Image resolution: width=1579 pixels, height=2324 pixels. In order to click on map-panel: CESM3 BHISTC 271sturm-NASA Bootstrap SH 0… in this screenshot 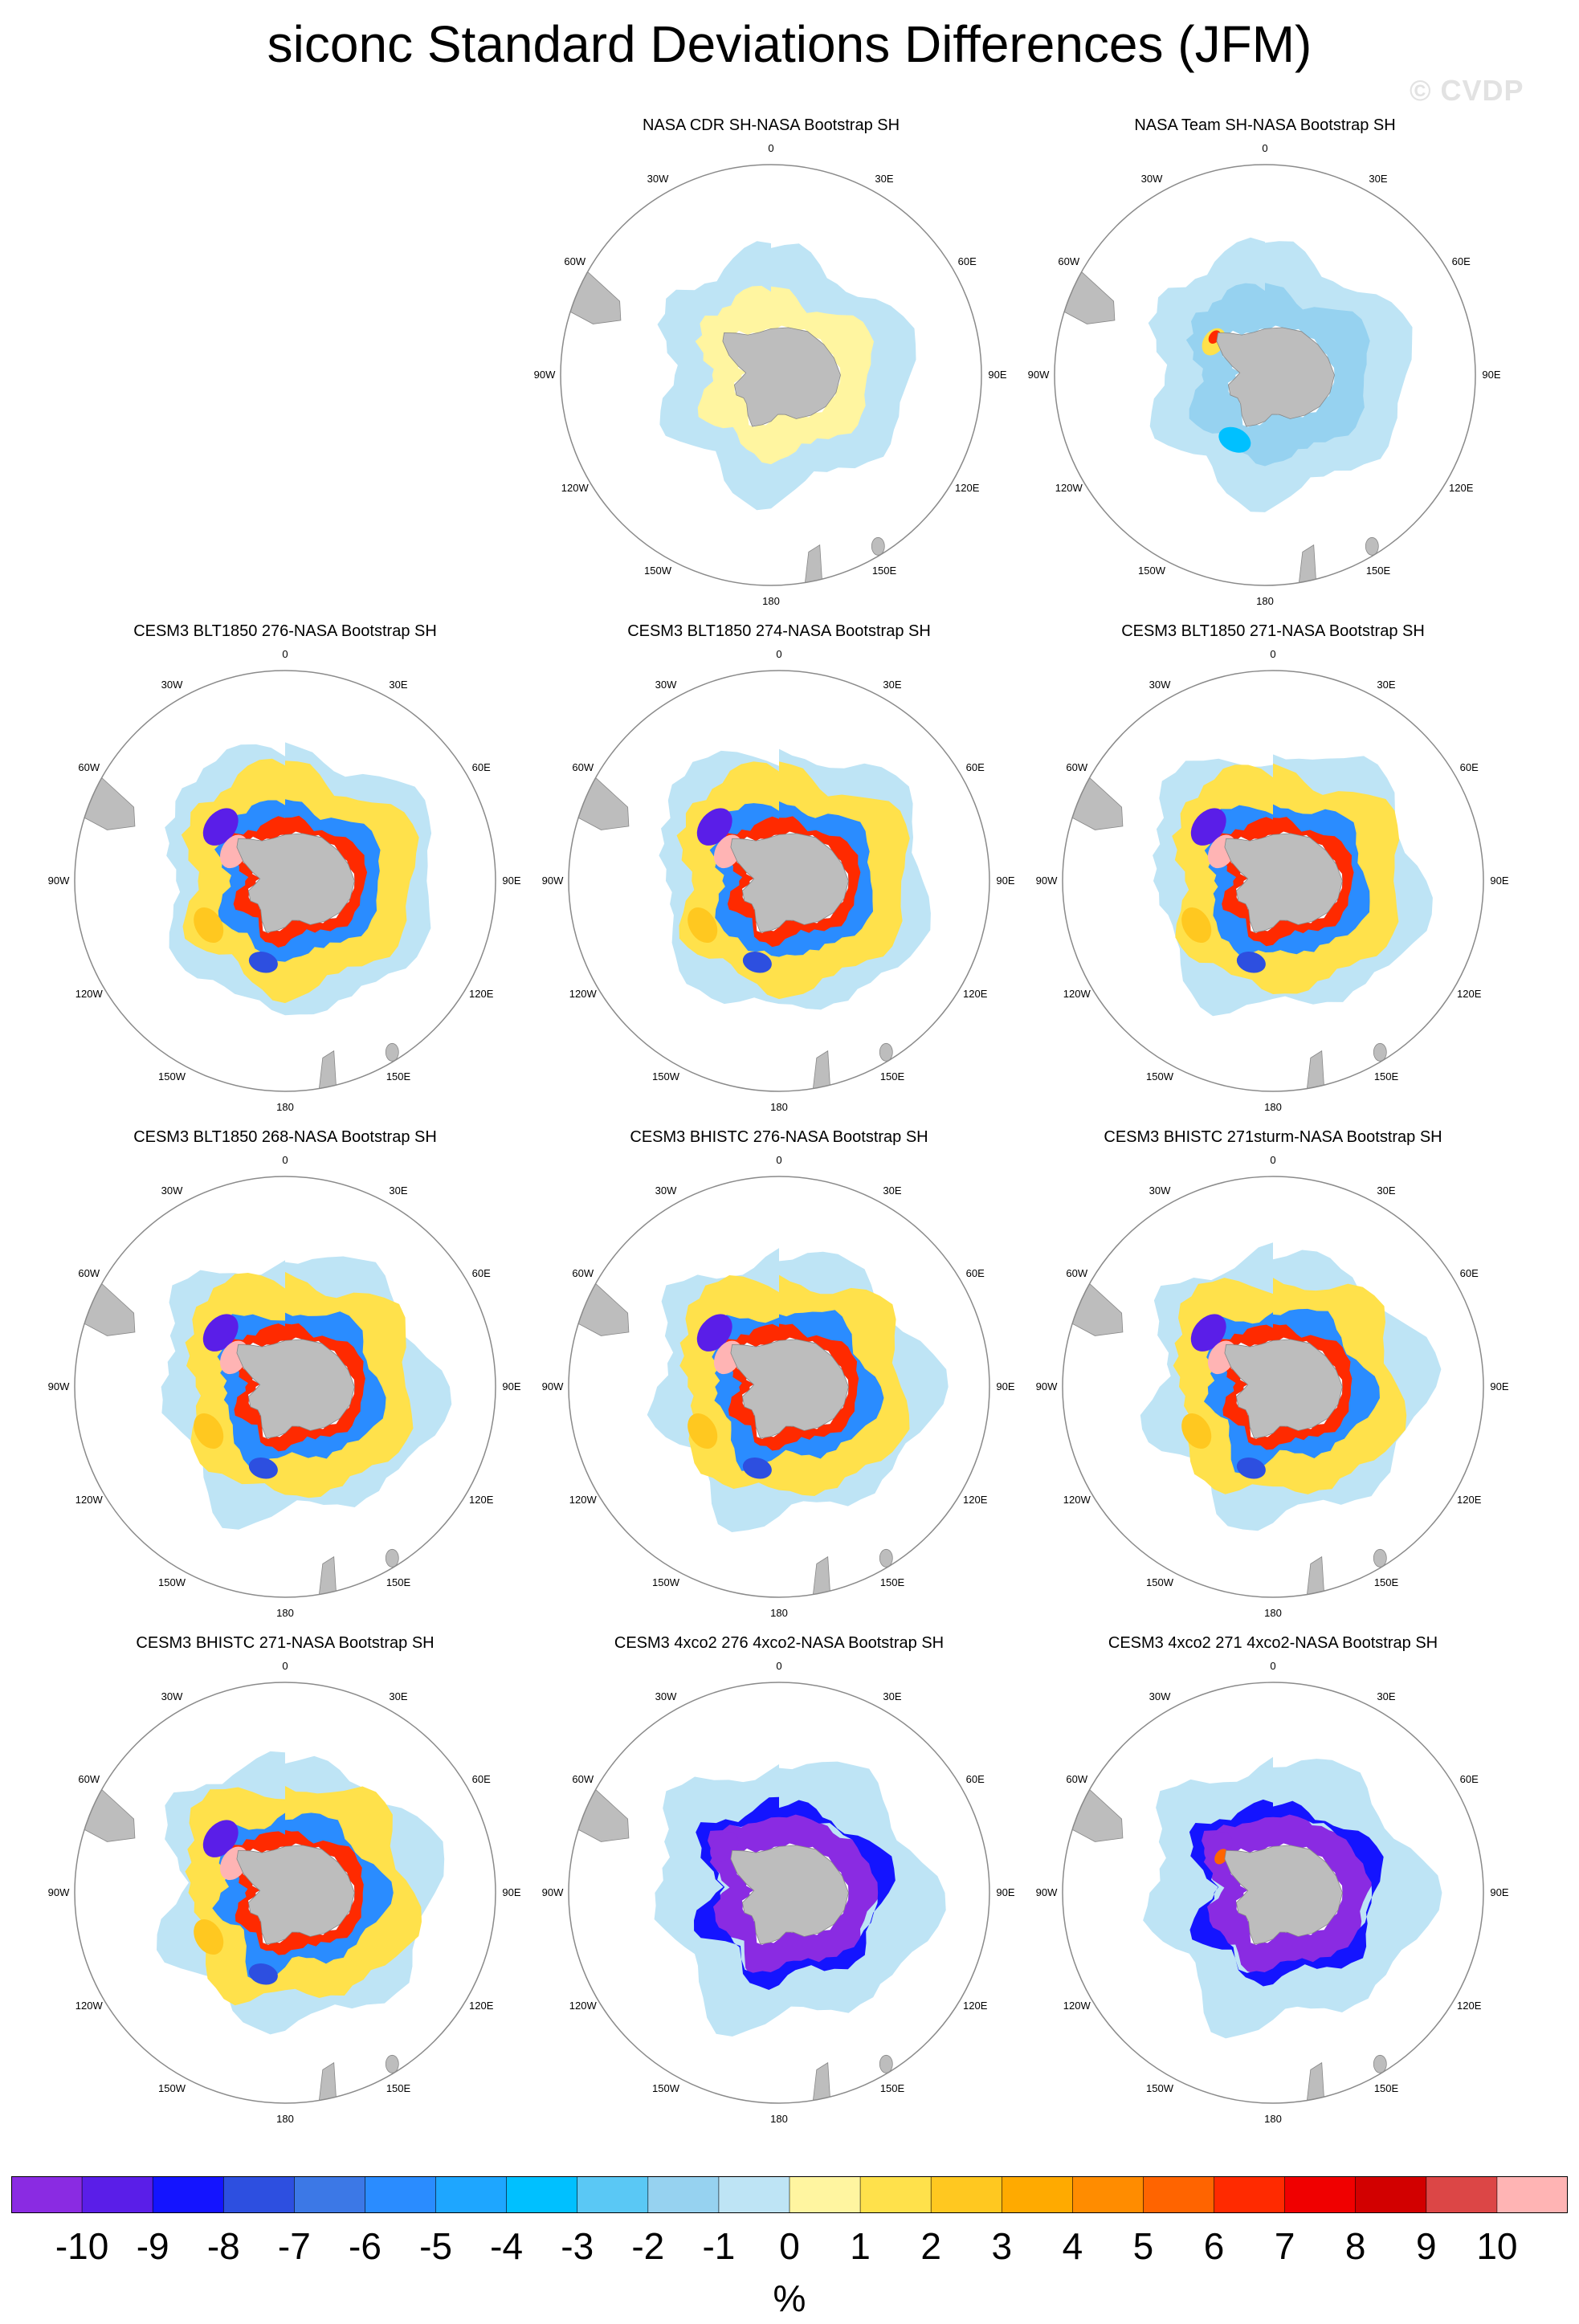, I will do `click(1273, 1377)`.